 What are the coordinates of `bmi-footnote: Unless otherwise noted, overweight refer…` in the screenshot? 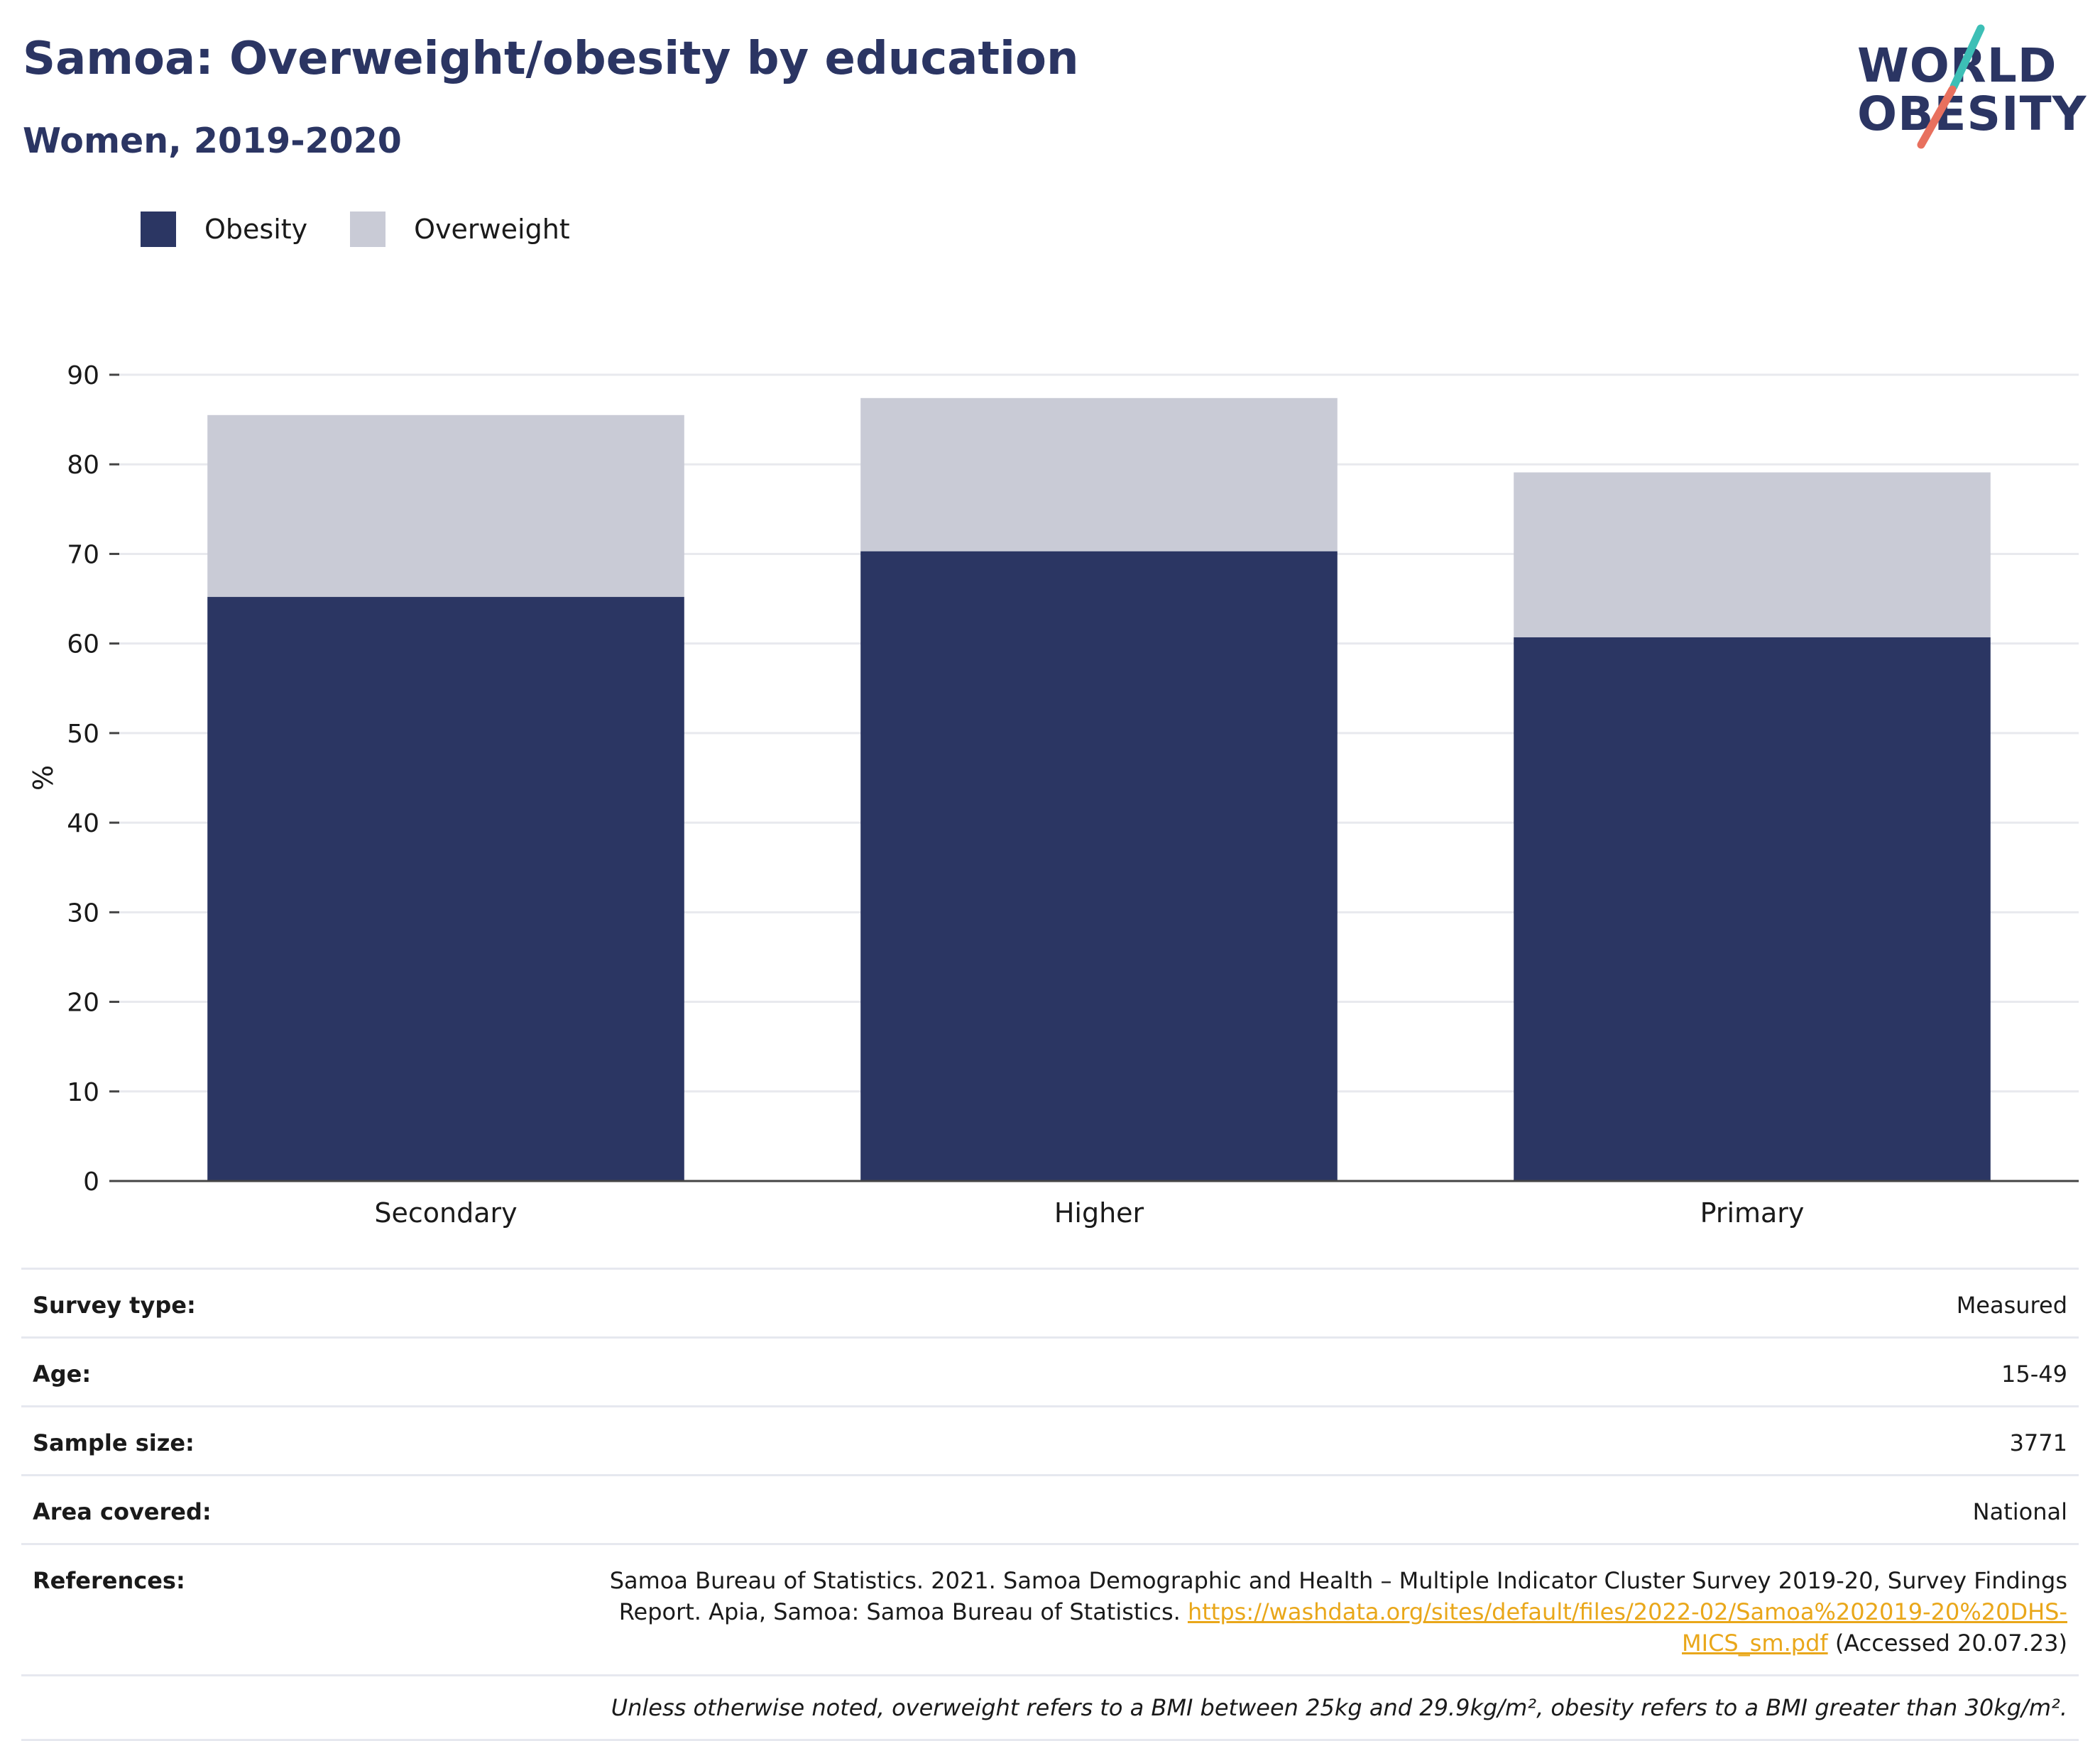 It's located at (1050, 1707).